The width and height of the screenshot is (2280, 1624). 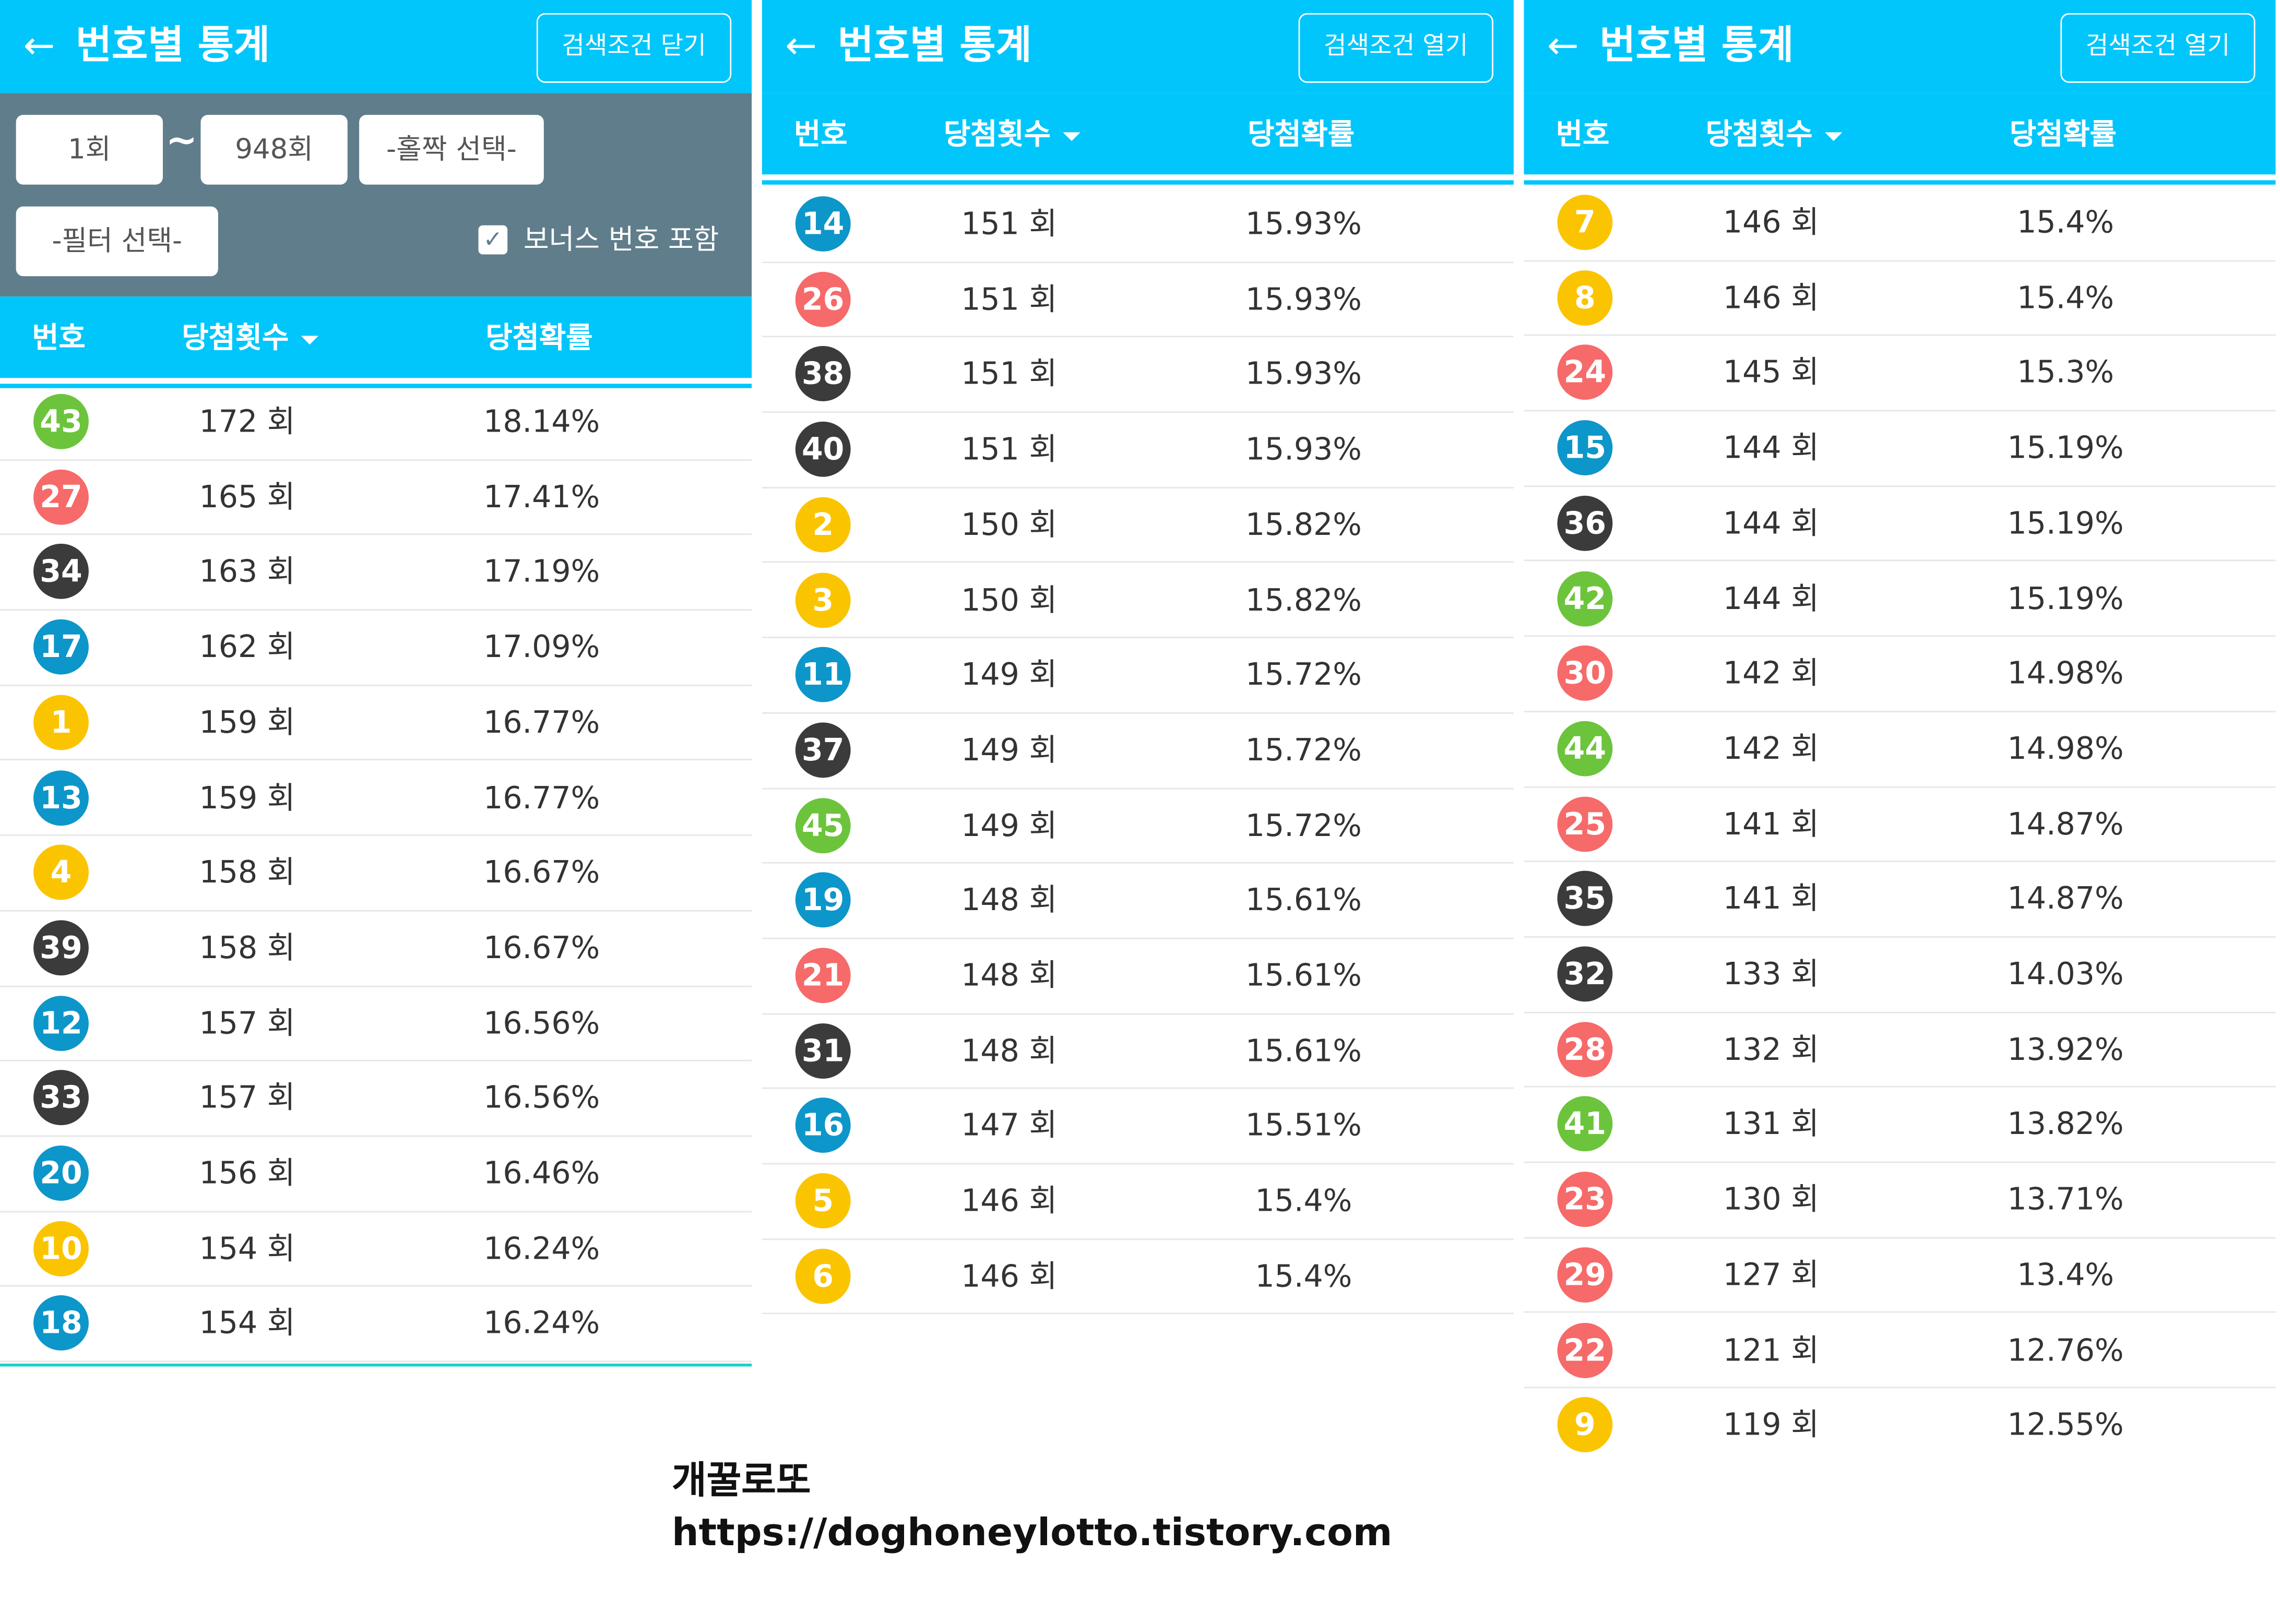 I want to click on win-count: 130 회, so click(x=1771, y=1199).